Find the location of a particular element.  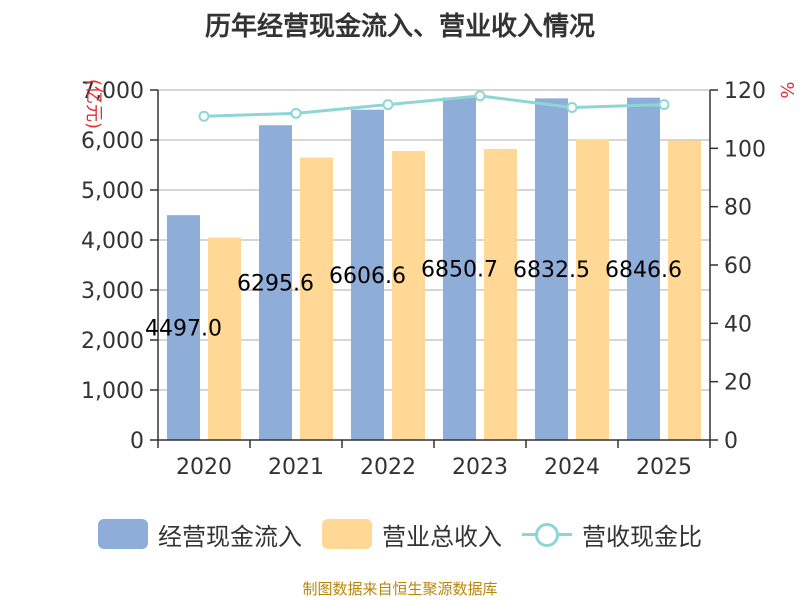

data-label-cash: 6295.6 is located at coordinates (275, 284).